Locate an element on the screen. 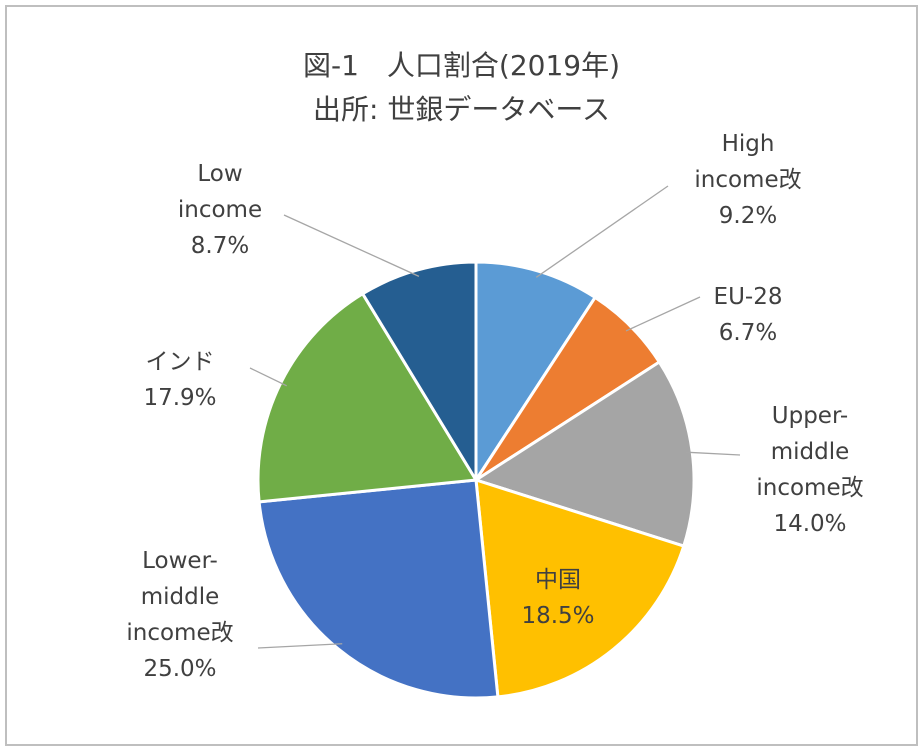 The image size is (923, 749). chart-subtitle: 出所: 世銀データベース is located at coordinates (461, 109).